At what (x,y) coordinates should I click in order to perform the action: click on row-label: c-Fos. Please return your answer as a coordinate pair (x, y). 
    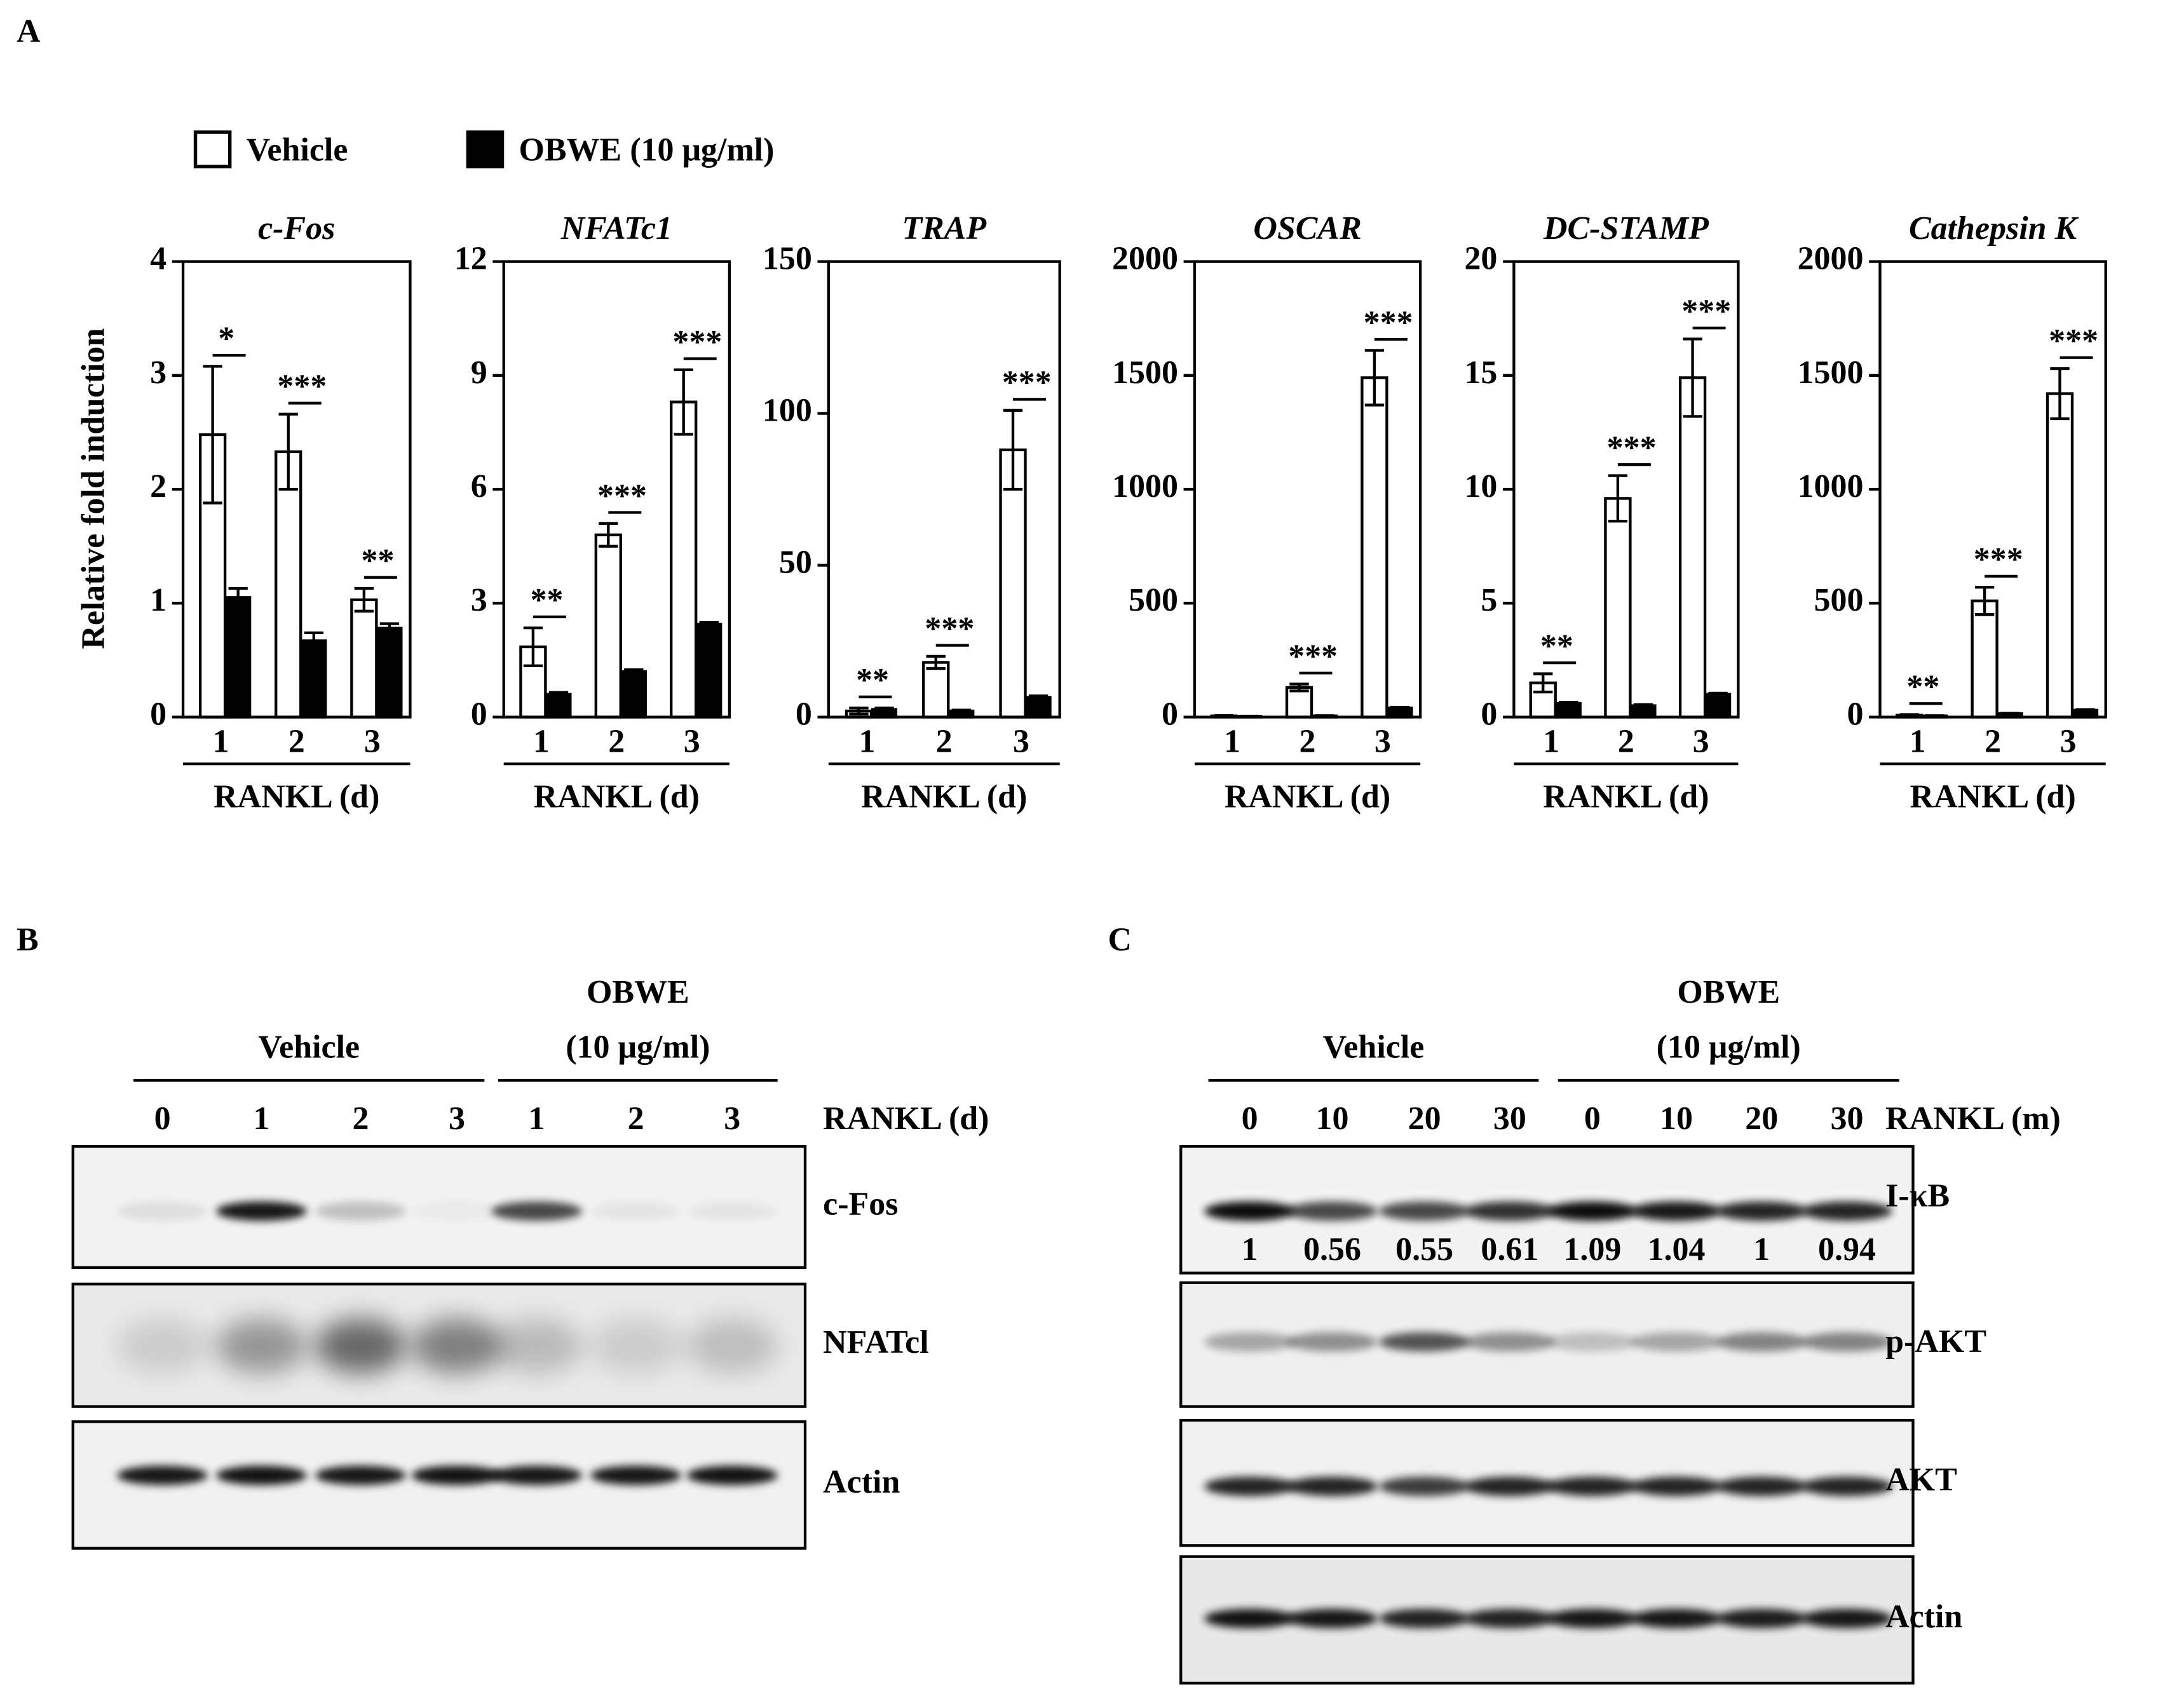
    Looking at the image, I should click on (860, 1204).